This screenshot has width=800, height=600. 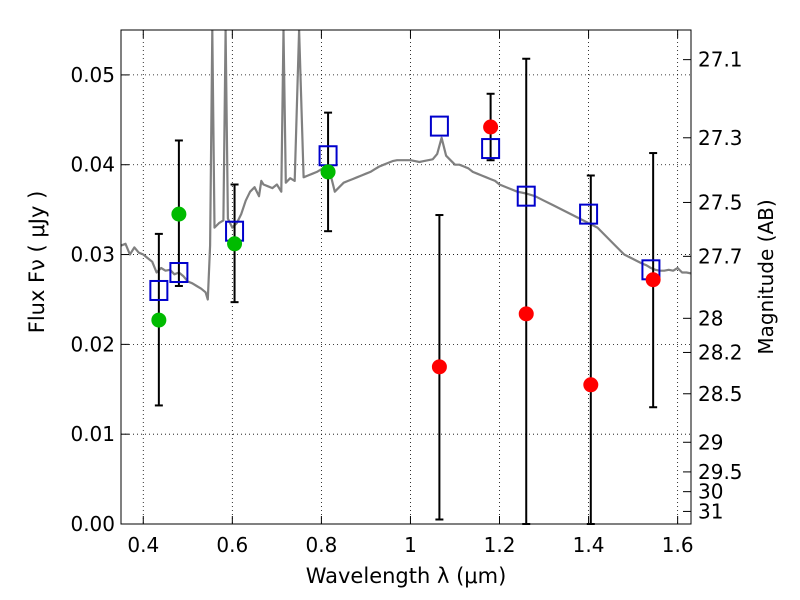 What do you see at coordinates (720, 138) in the screenshot?
I see `right-tick-label: 27.3` at bounding box center [720, 138].